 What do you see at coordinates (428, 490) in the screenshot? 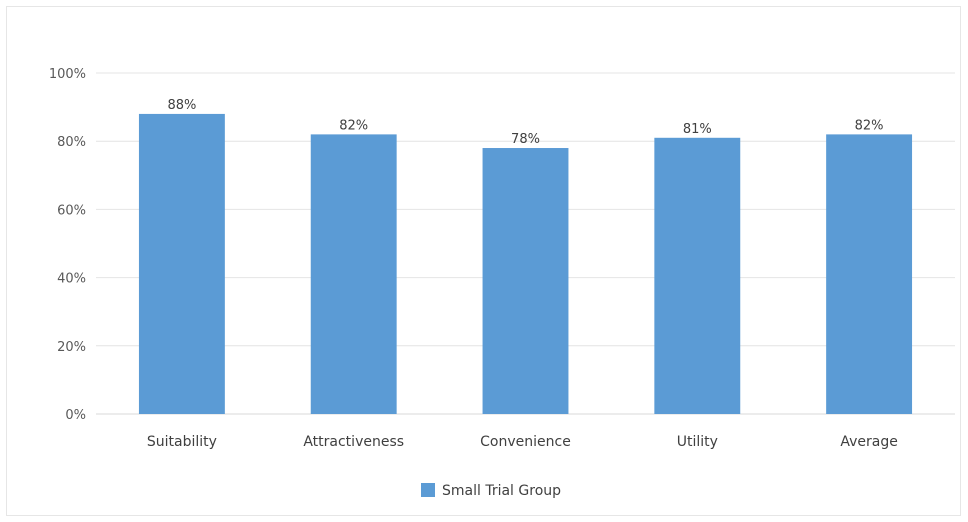
I see `legend-swatch` at bounding box center [428, 490].